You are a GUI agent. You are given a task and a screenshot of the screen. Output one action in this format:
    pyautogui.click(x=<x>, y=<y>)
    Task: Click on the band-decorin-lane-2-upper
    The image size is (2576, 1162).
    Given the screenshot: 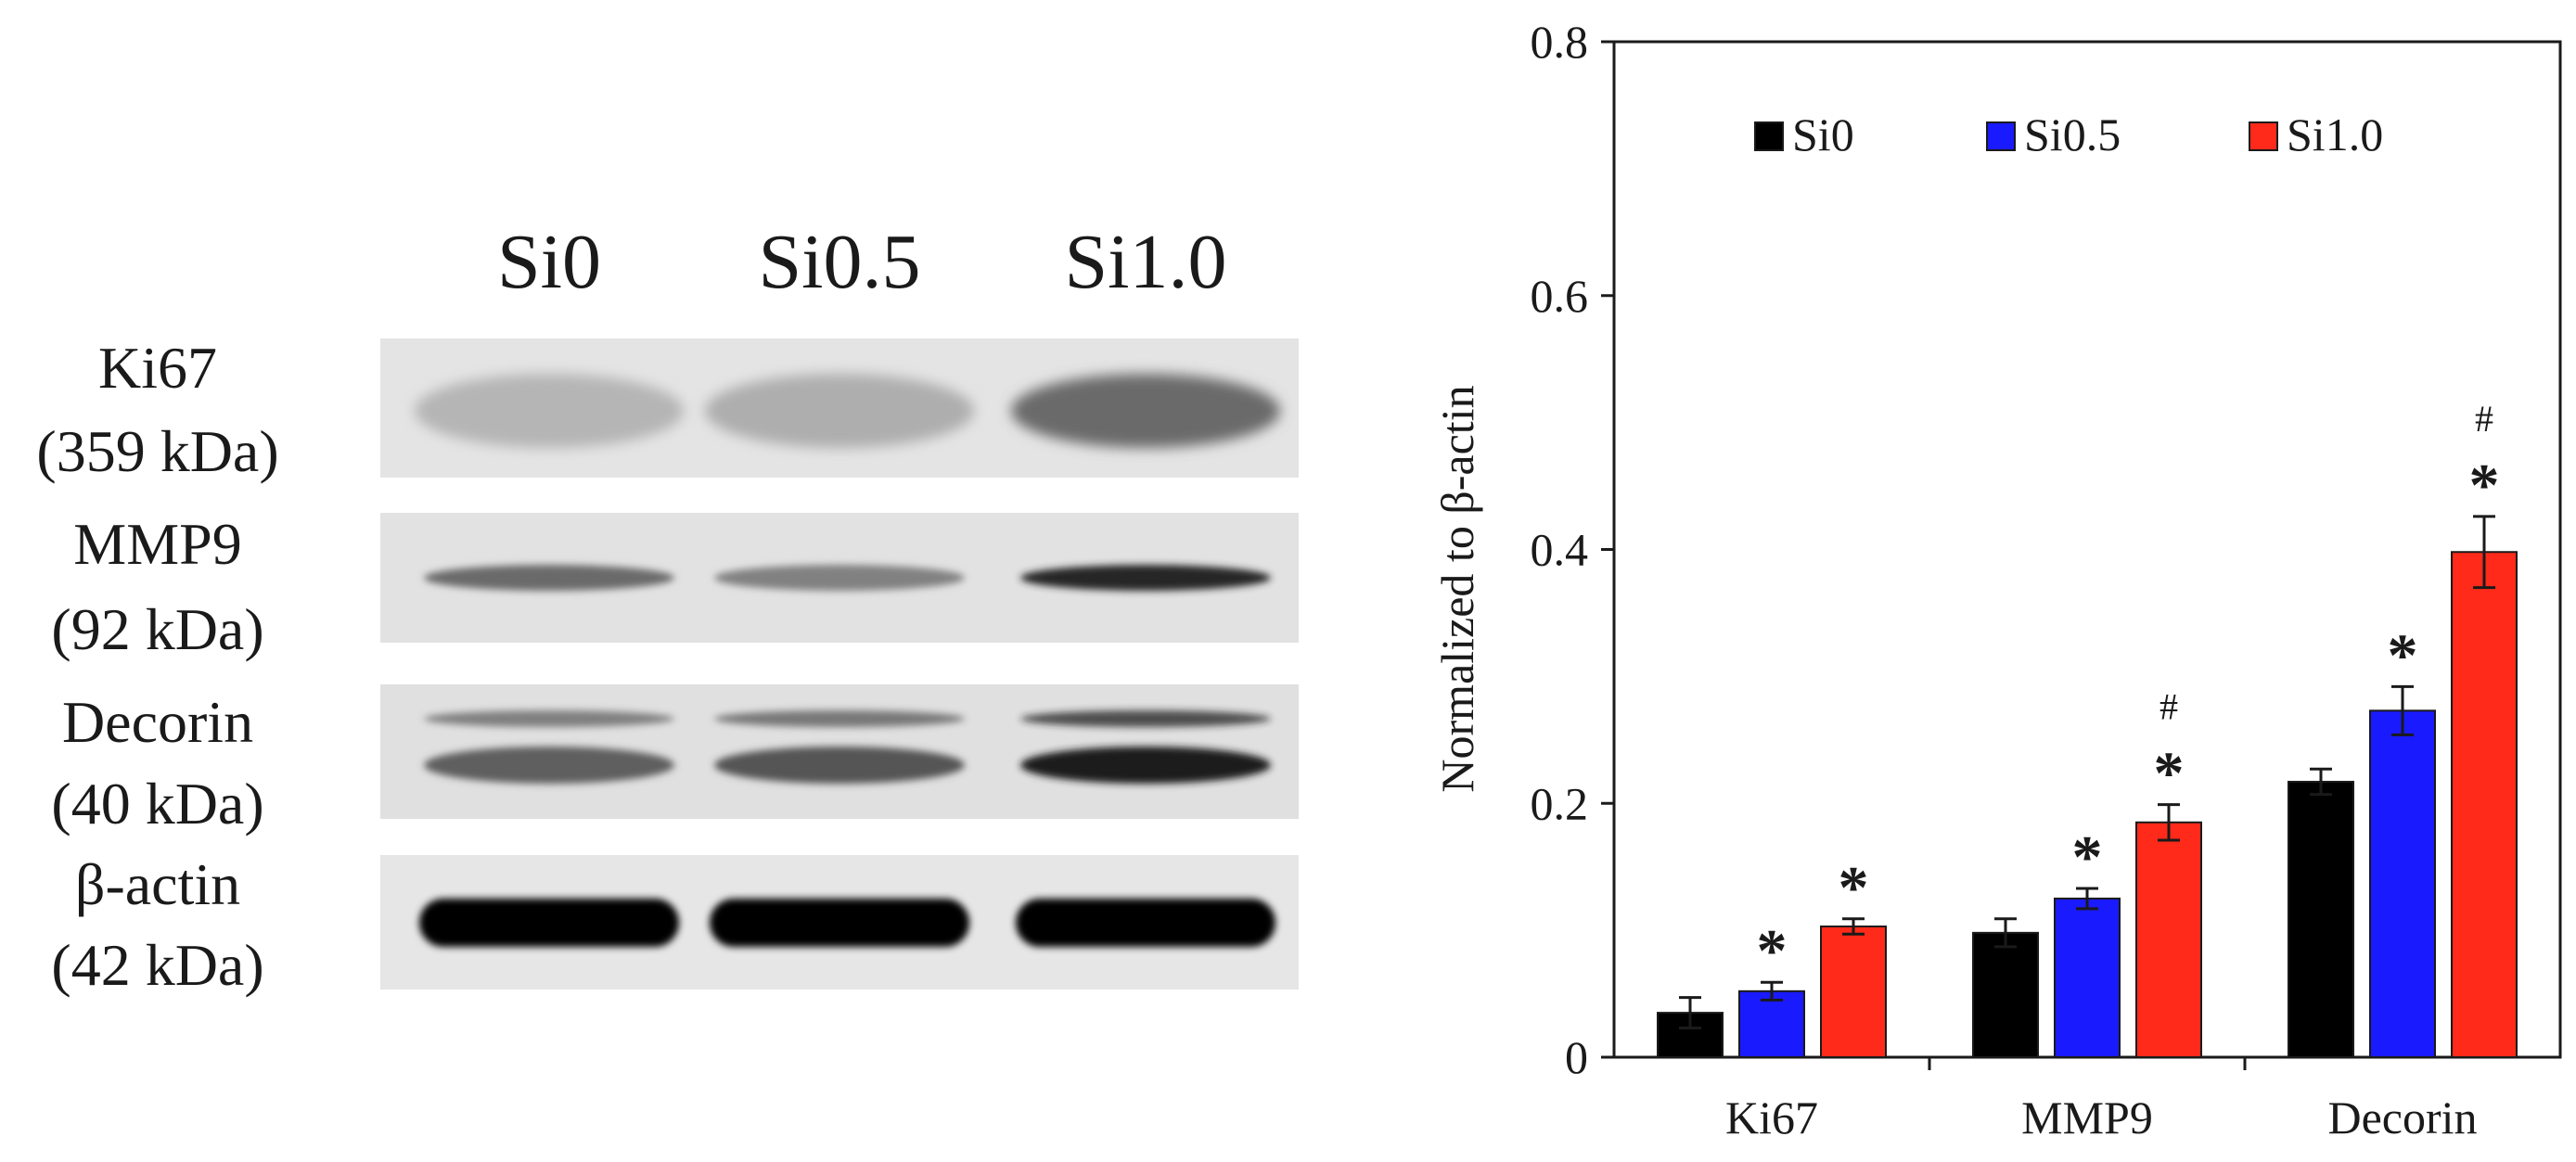 What is the action you would take?
    pyautogui.click(x=839, y=718)
    